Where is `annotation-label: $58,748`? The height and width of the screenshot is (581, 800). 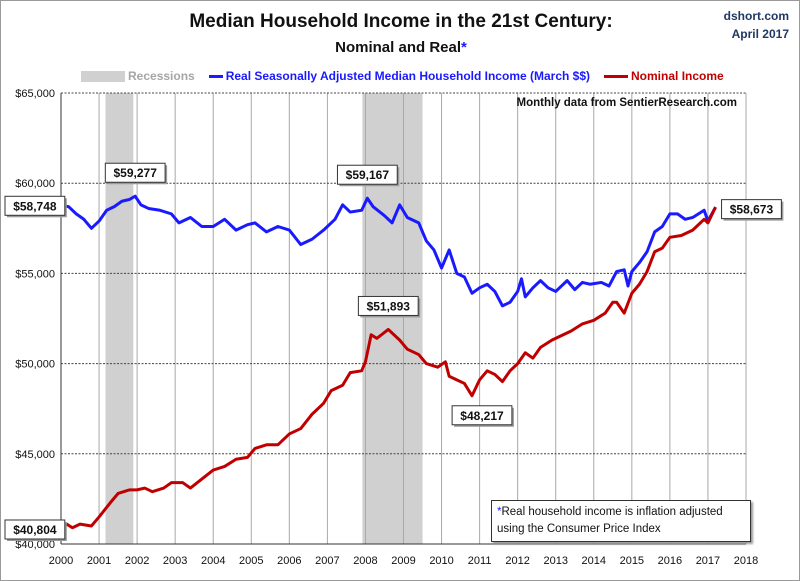
annotation-label: $58,748 is located at coordinates (35, 206).